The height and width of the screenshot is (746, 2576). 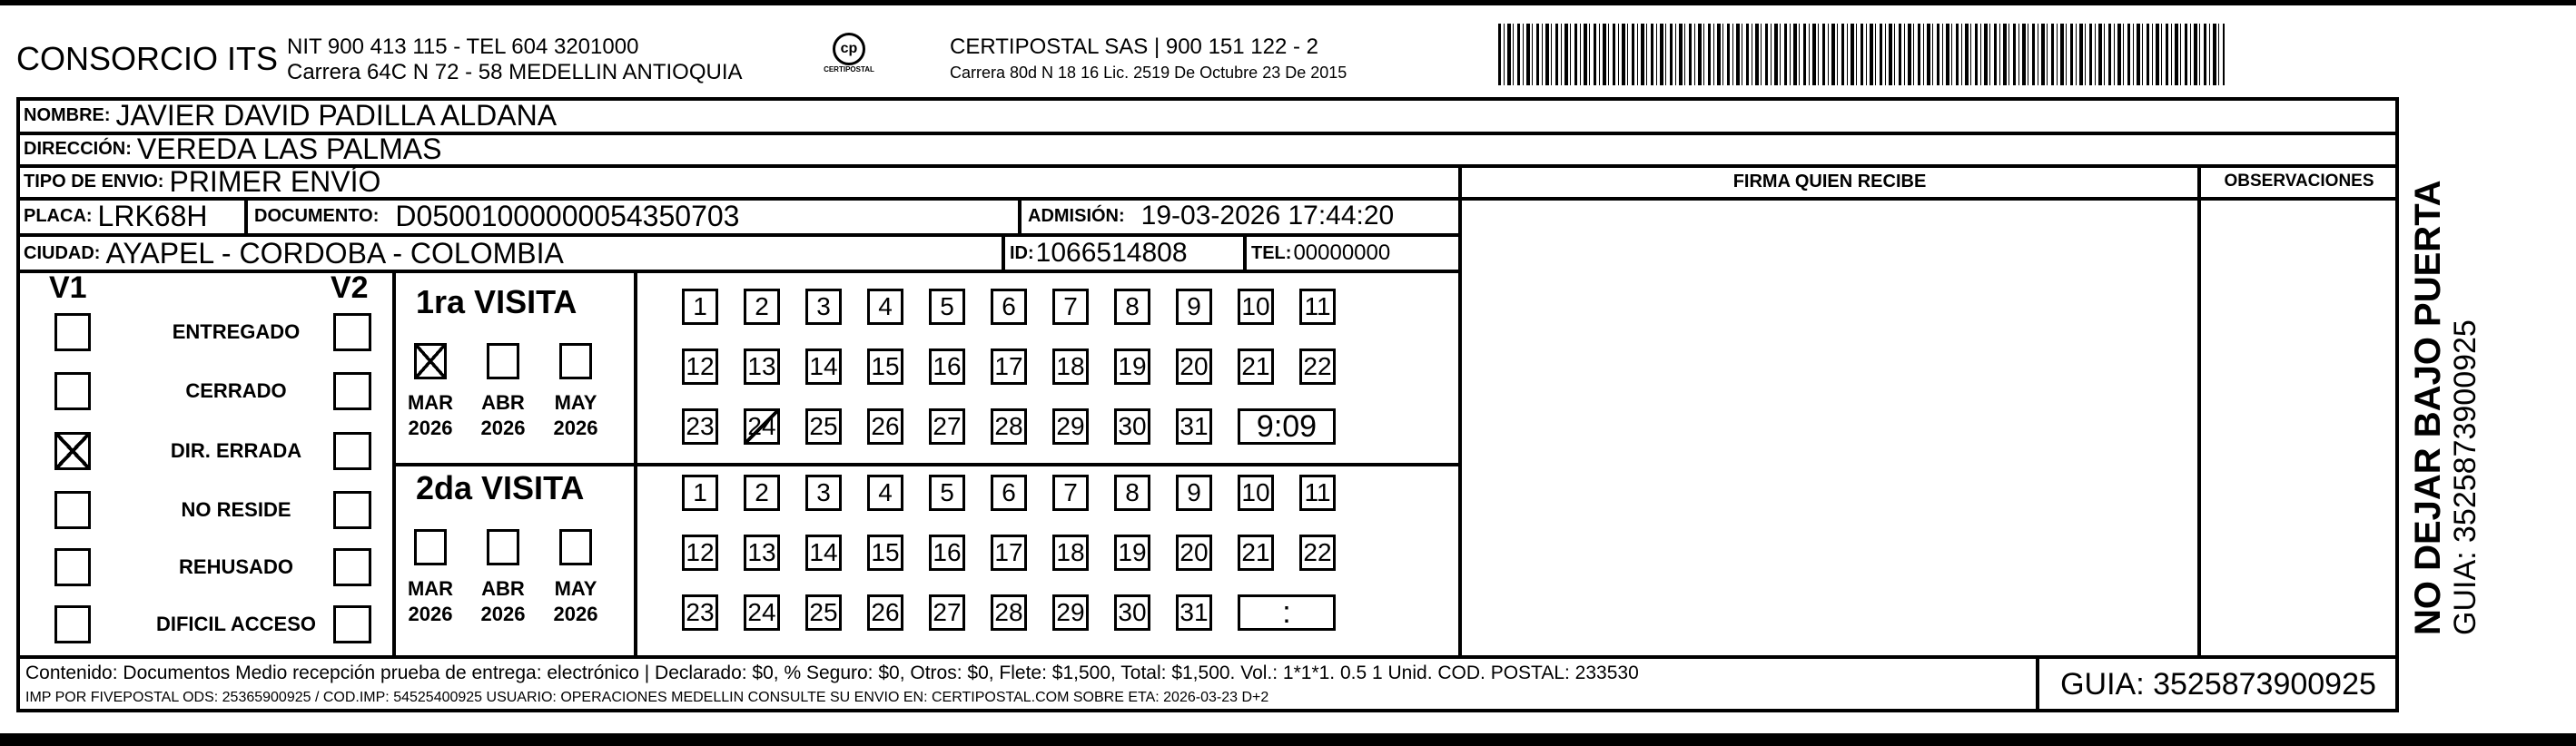 I want to click on admision-field: ADMISIÓN: 19-03-2026 17:44:20, so click(x=1211, y=216).